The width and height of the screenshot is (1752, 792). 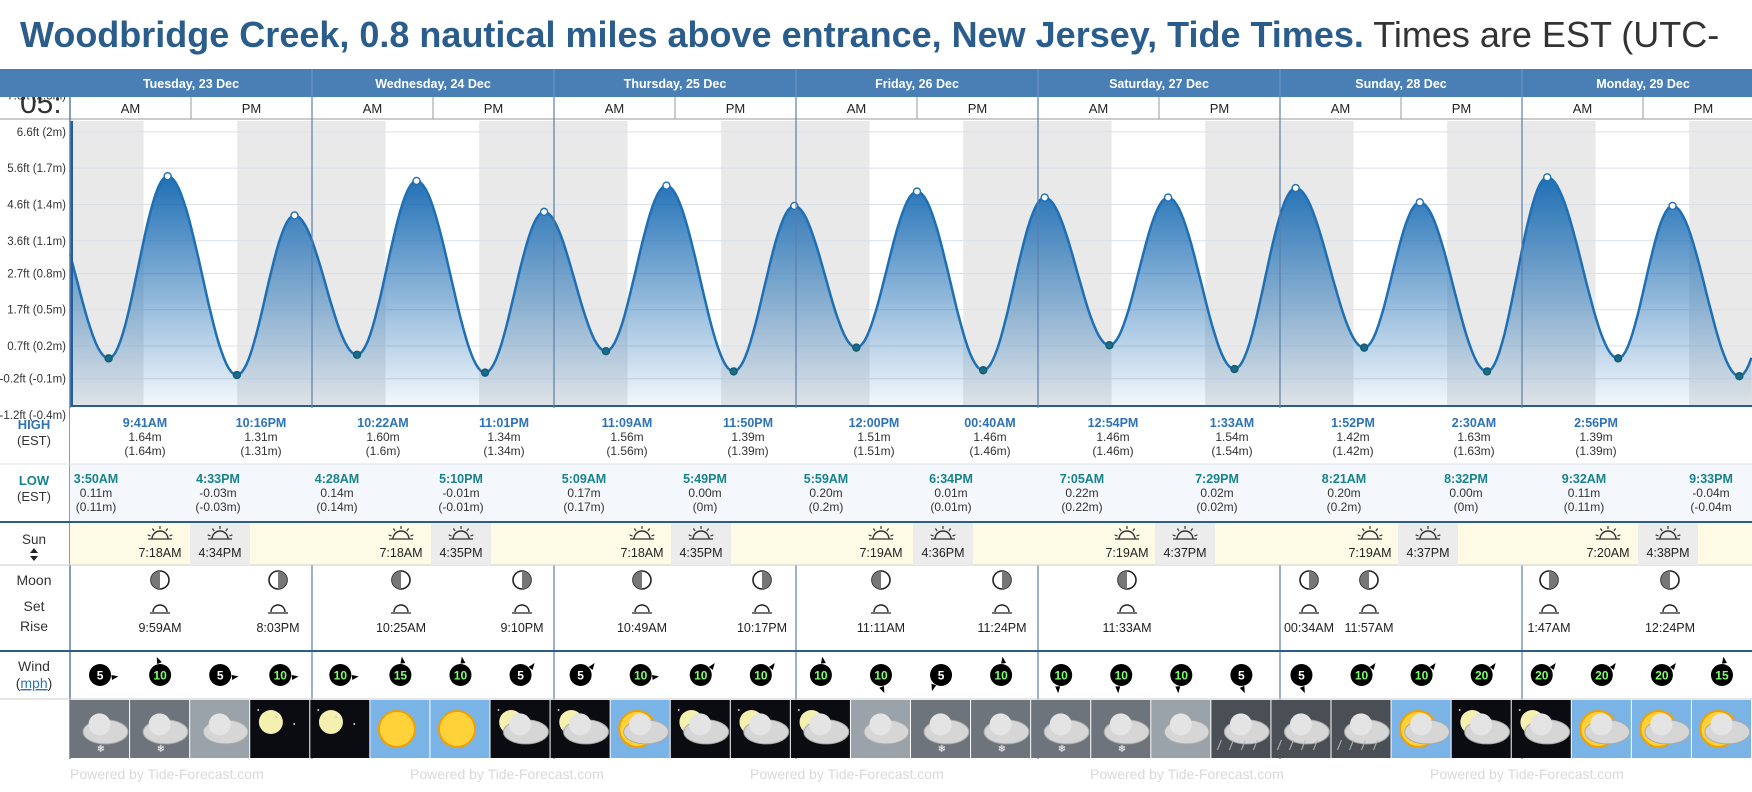 I want to click on pm-label: PM, so click(x=494, y=108).